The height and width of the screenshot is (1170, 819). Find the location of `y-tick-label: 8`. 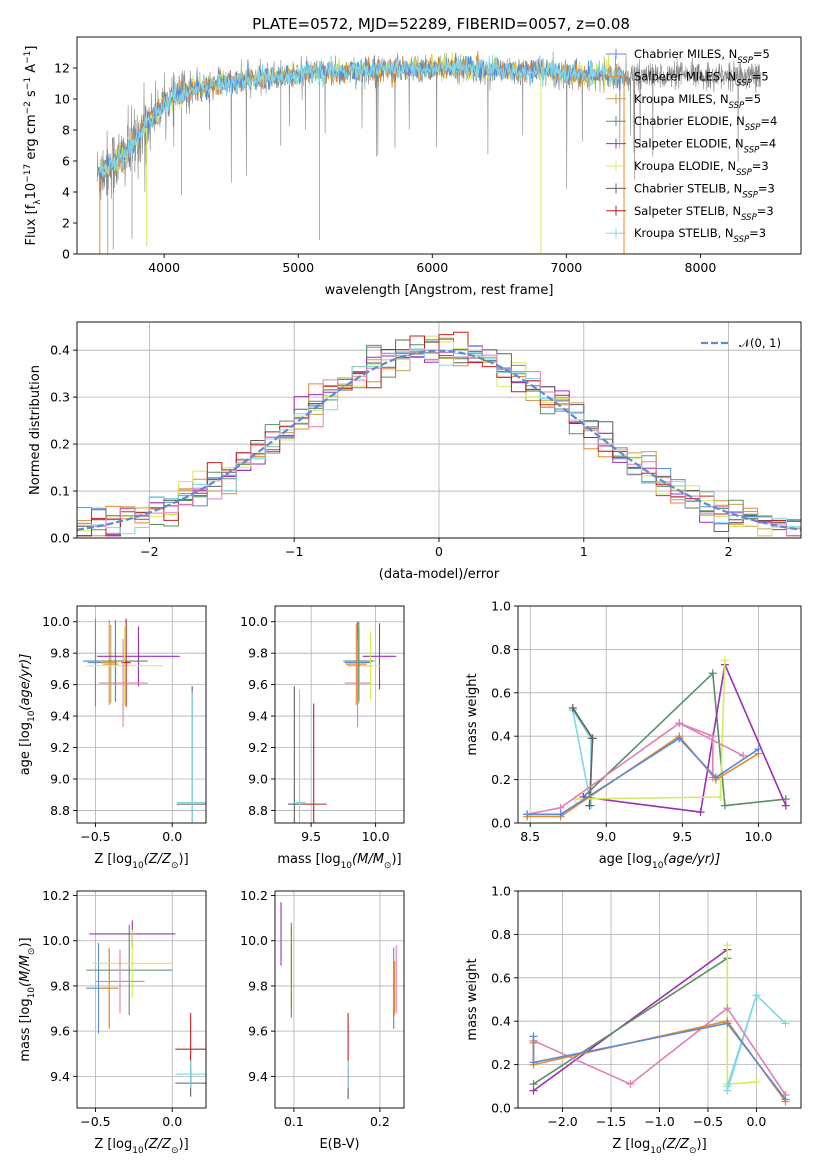

y-tick-label: 8 is located at coordinates (66, 130).